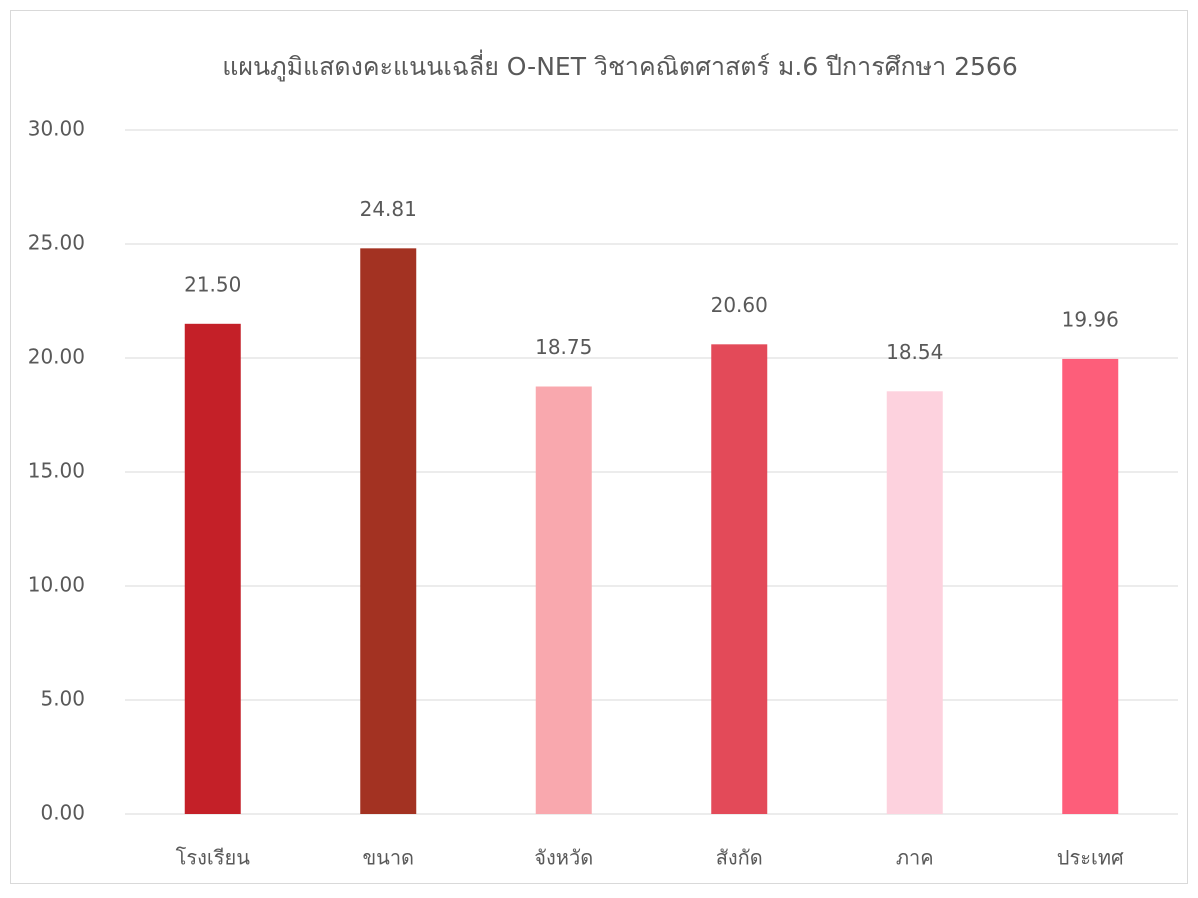 The width and height of the screenshot is (1198, 898). What do you see at coordinates (914, 352) in the screenshot?
I see `data-label: 18.54` at bounding box center [914, 352].